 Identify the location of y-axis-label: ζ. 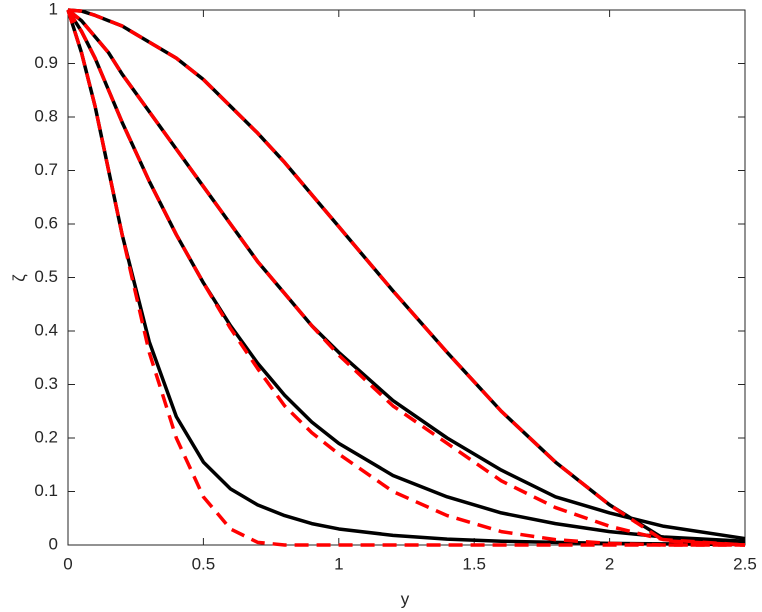
(18, 278).